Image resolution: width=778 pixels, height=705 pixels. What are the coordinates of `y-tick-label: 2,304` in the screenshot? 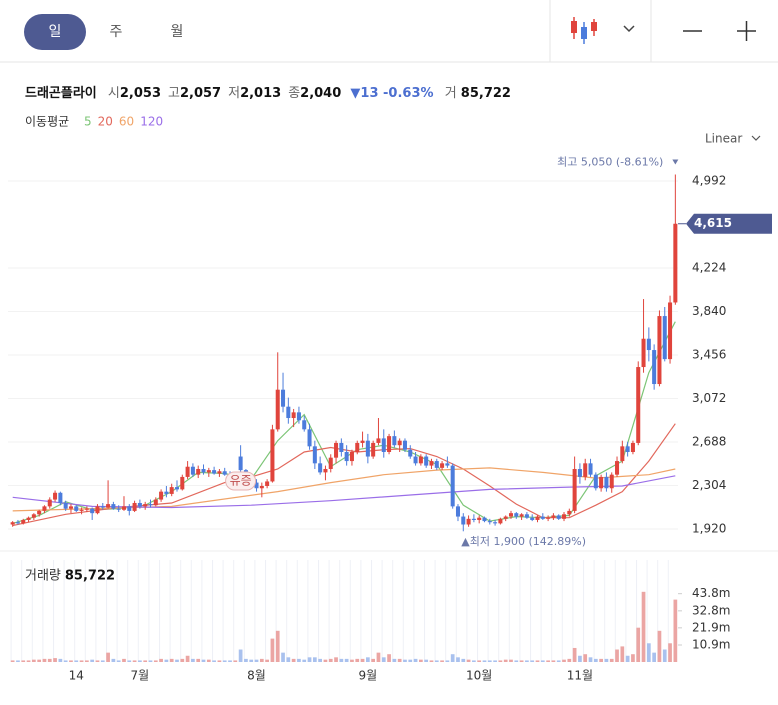 It's located at (709, 485).